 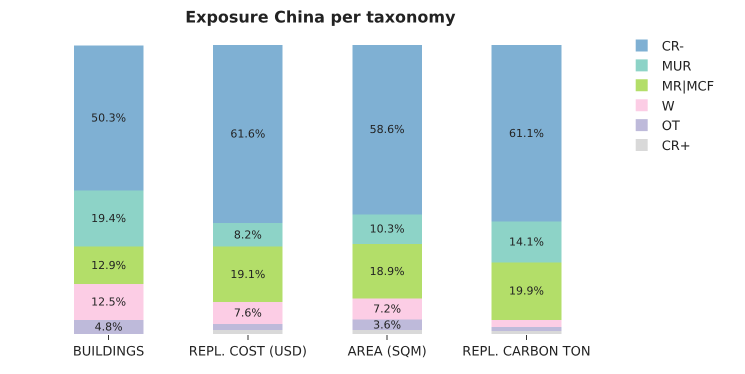 I want to click on data-label: 61.6%, so click(x=248, y=134).